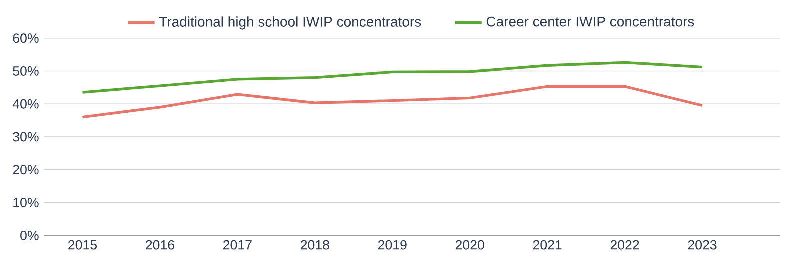 The height and width of the screenshot is (269, 800). I want to click on y-tick-label: 10%, so click(26, 203).